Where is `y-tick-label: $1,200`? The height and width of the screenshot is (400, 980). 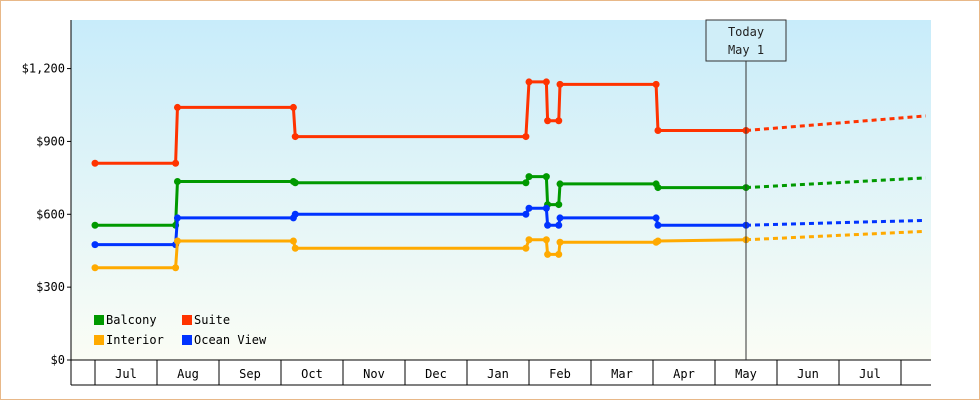 y-tick-label: $1,200 is located at coordinates (43, 69).